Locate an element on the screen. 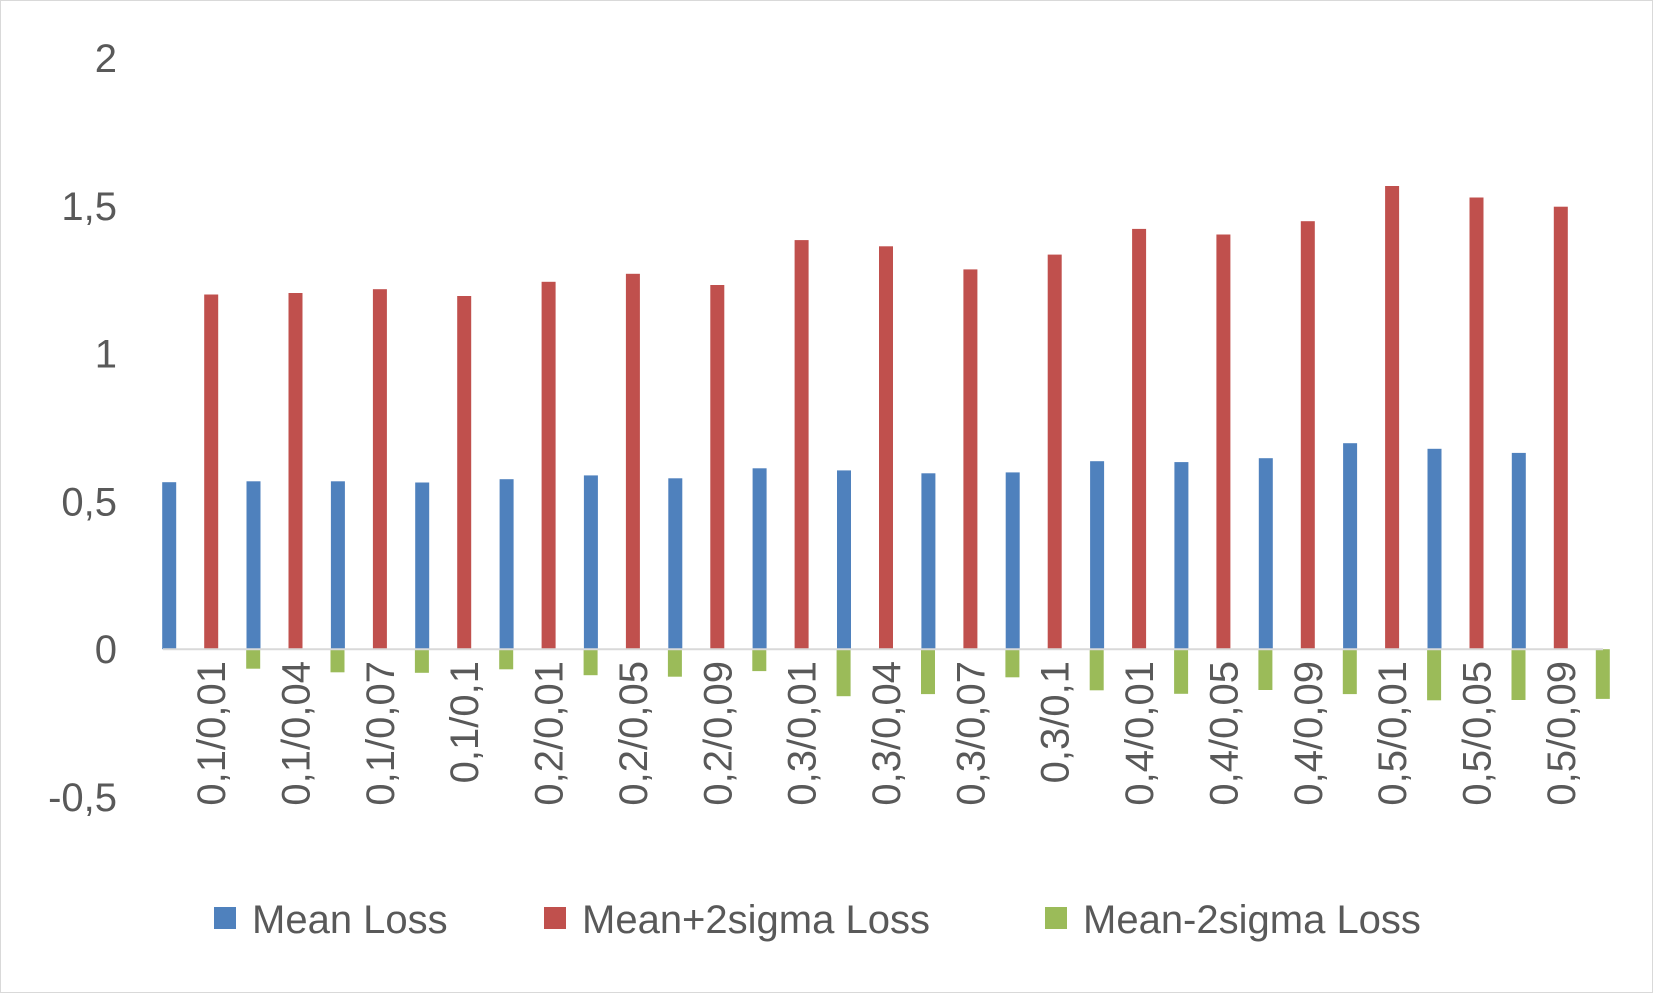  x-tick-label: 0,2/0,05 is located at coordinates (634, 733).